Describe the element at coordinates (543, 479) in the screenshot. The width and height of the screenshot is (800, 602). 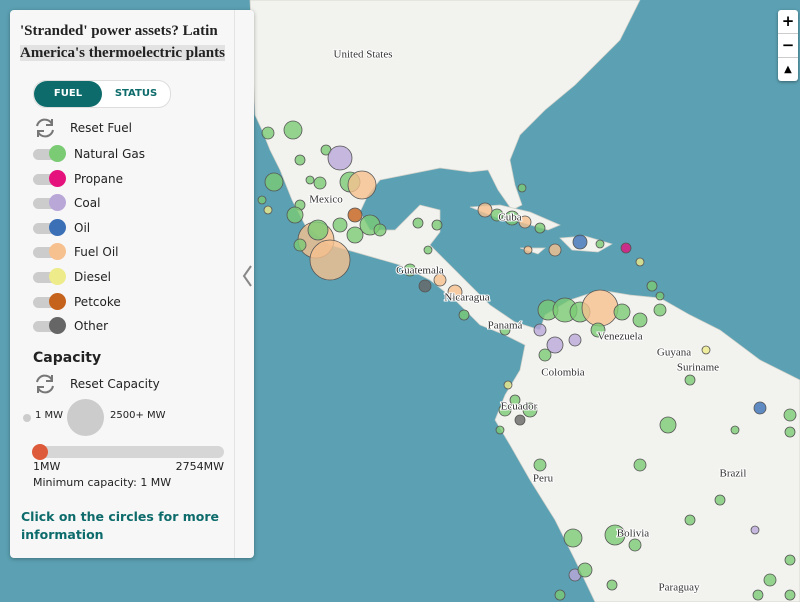
I see `place-label: Peru` at that location.